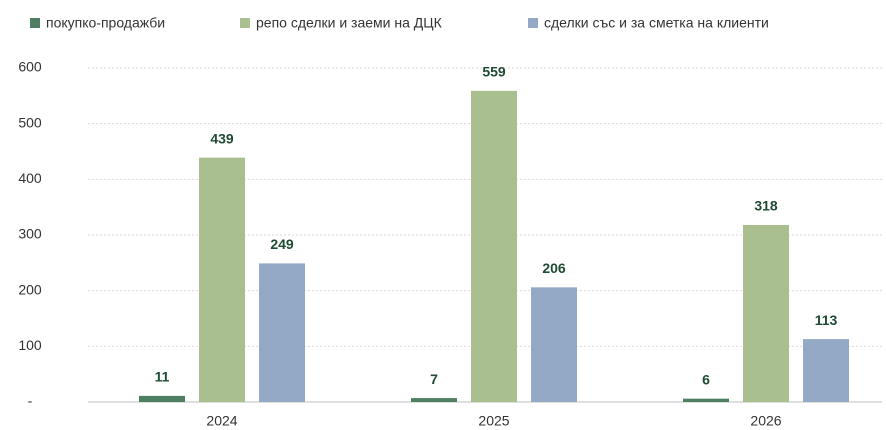 The image size is (886, 430). Describe the element at coordinates (30, 122) in the screenshot. I see `y-tick-label: 500` at that location.